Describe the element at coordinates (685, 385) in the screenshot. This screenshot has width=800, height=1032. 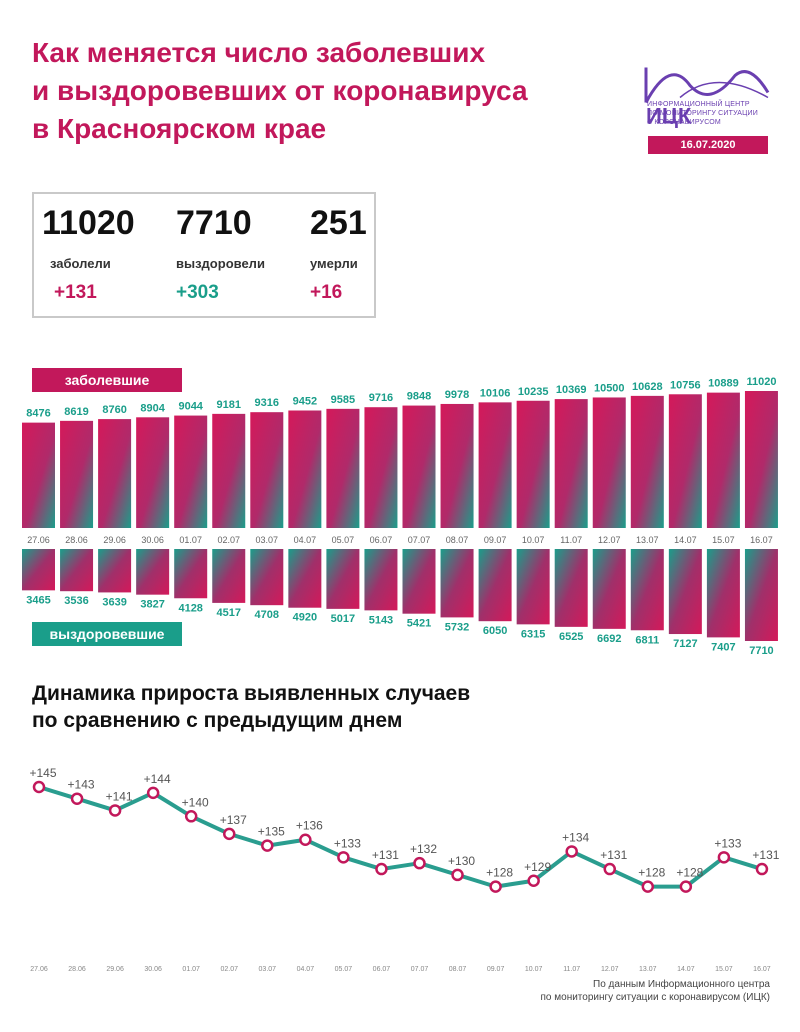
I see `cases-value-label: 10756` at that location.